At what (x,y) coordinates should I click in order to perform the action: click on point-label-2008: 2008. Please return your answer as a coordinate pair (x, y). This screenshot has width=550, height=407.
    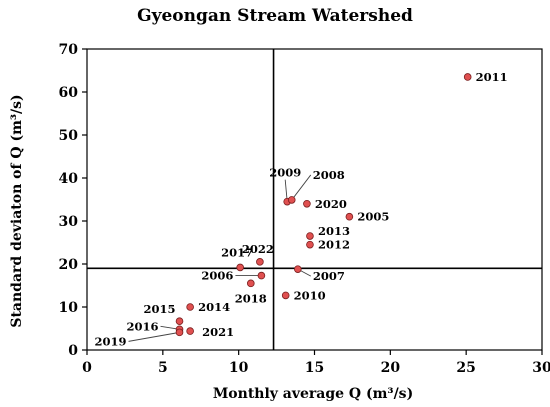
    Looking at the image, I should click on (329, 175).